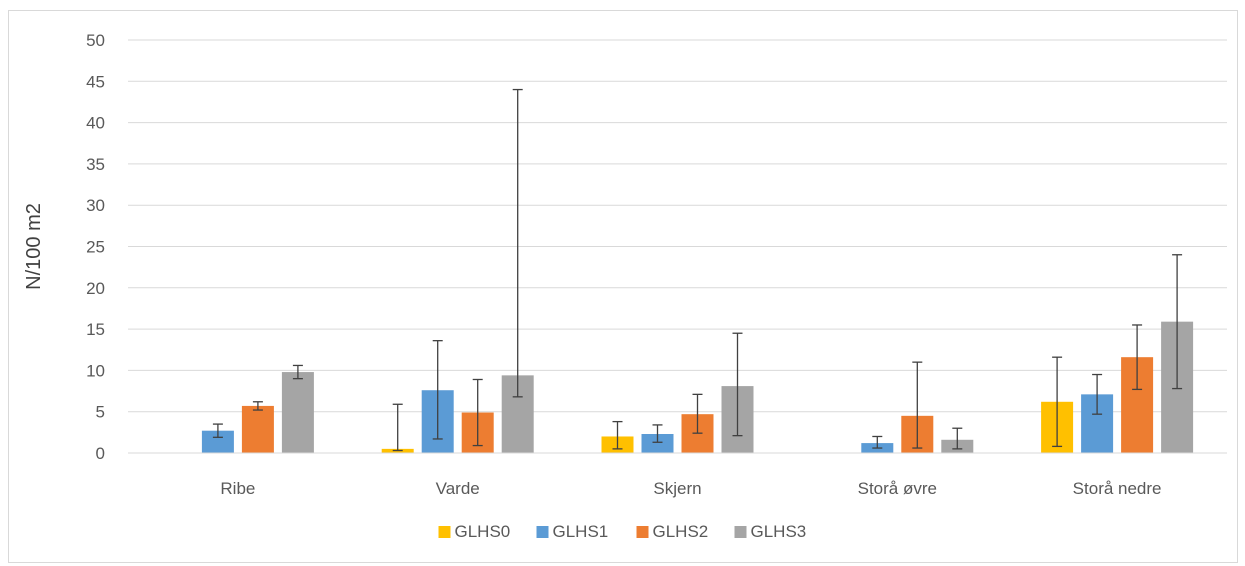 The height and width of the screenshot is (566, 1245). I want to click on y-tick-label: 15, so click(95, 329).